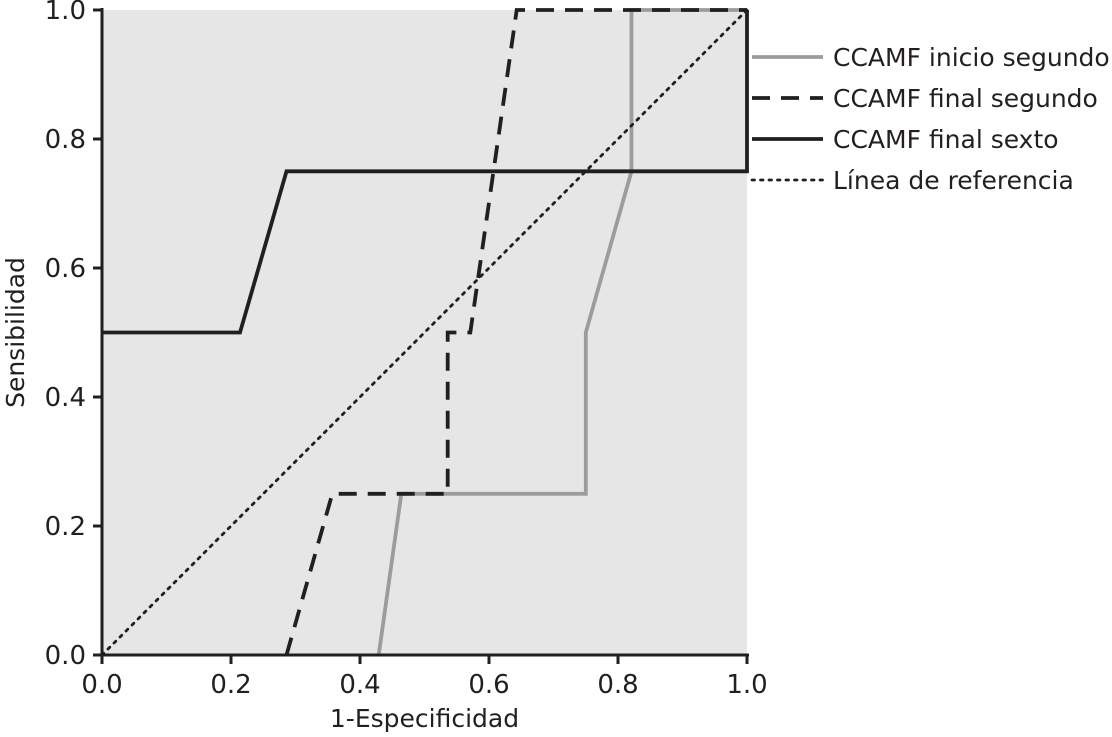 The width and height of the screenshot is (1112, 737). Describe the element at coordinates (746, 685) in the screenshot. I see `x-tick-label: 1.0` at that location.